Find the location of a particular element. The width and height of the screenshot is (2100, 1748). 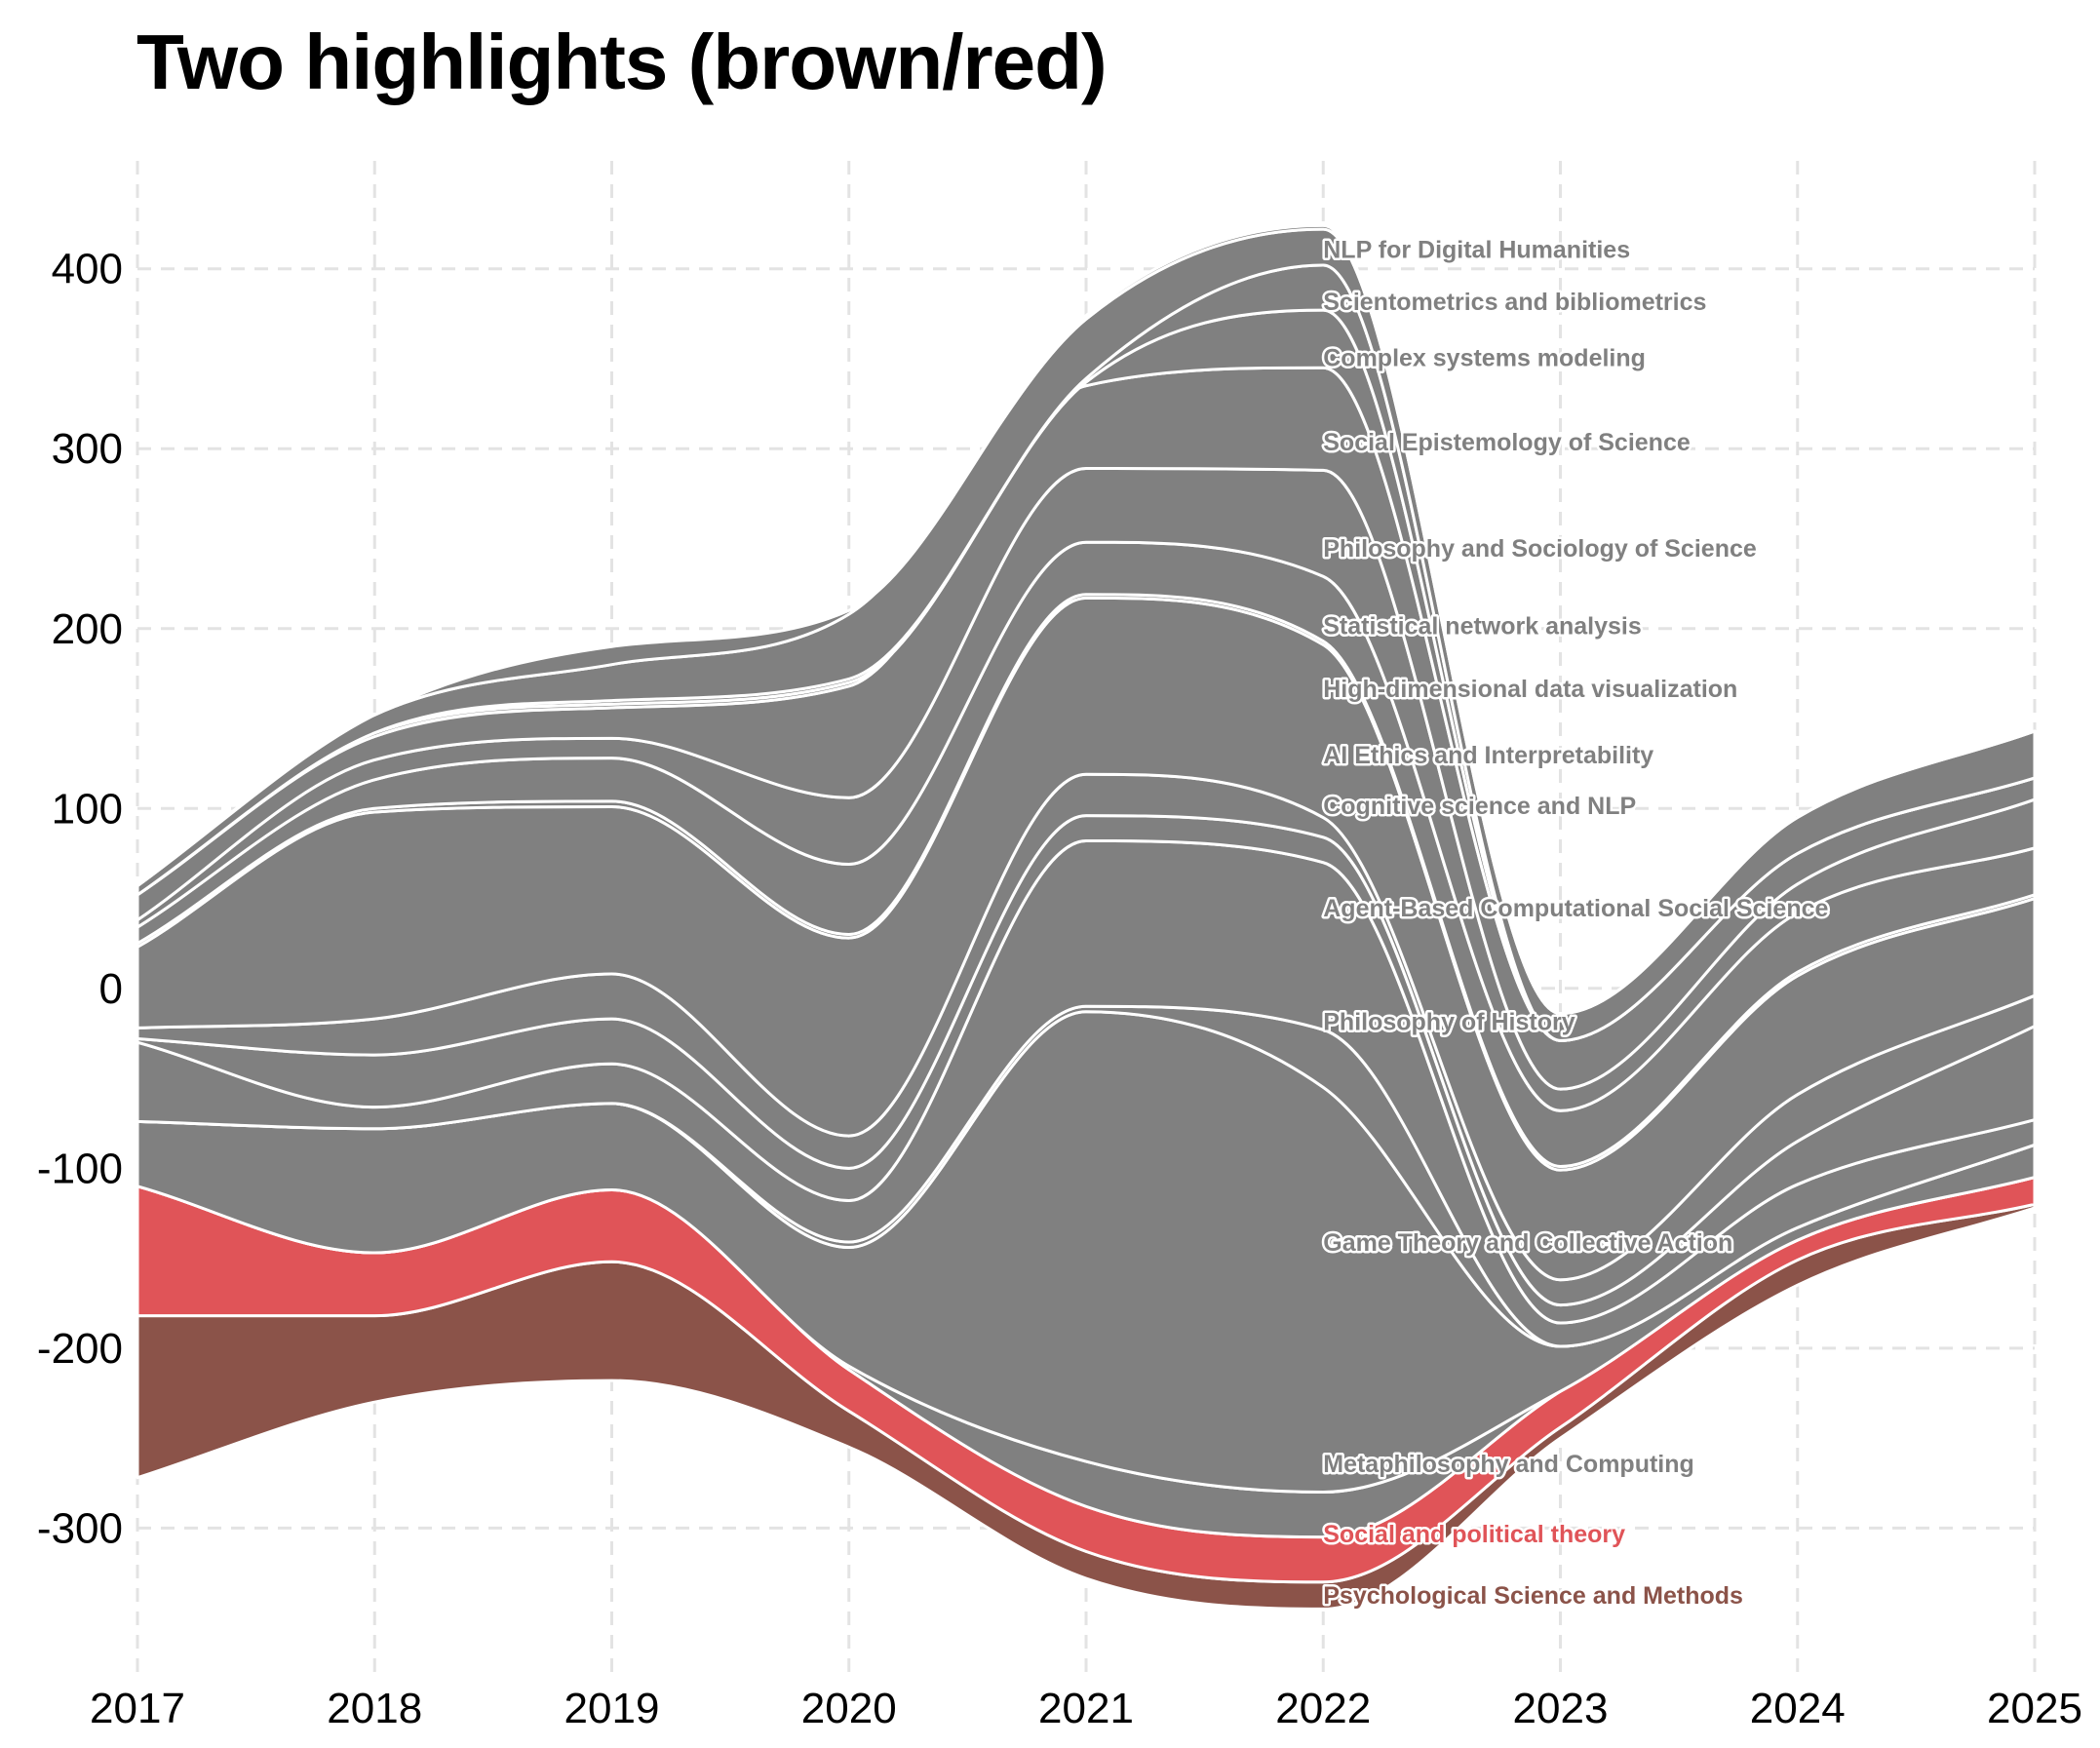

y-tick-label-200: 200 is located at coordinates (88, 629).